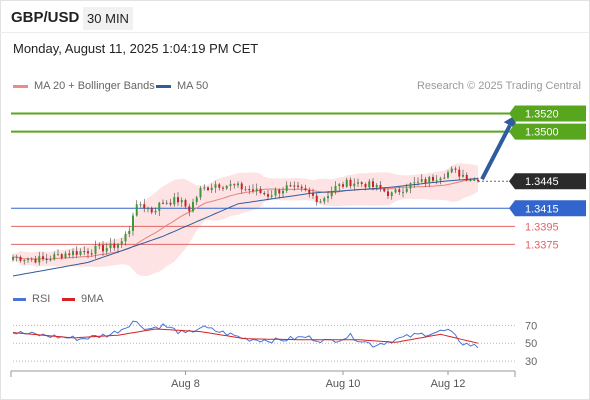  I want to click on x-tick-label: Aug 10, so click(343, 384).